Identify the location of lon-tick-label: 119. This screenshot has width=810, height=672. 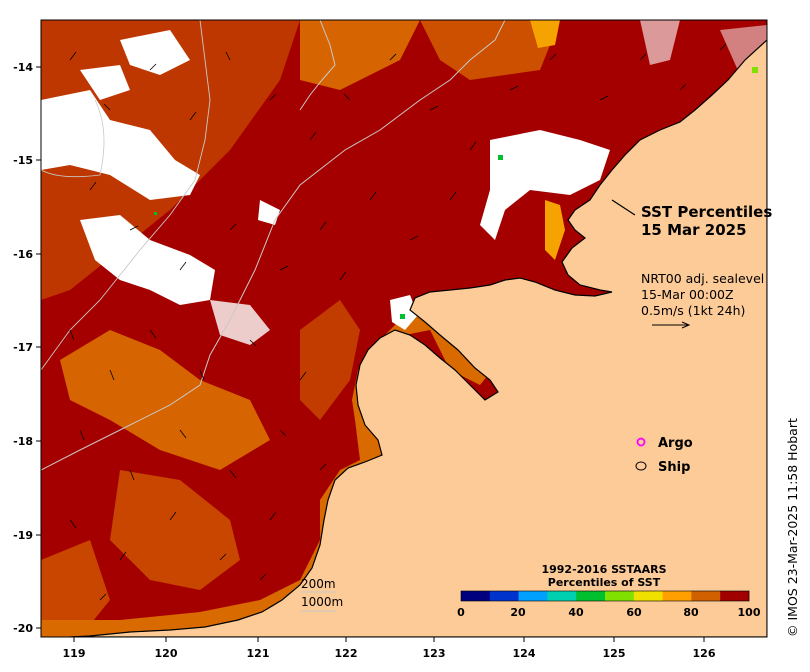
(74, 653).